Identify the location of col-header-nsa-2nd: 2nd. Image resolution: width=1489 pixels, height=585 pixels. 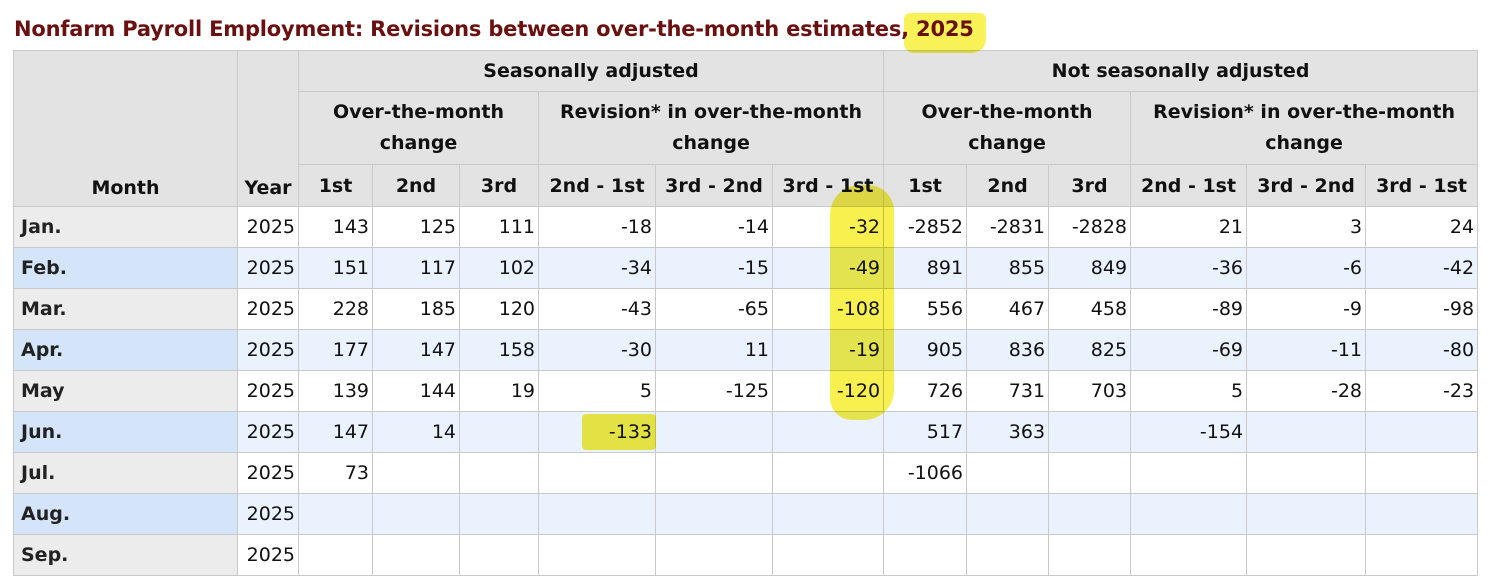
(1008, 185).